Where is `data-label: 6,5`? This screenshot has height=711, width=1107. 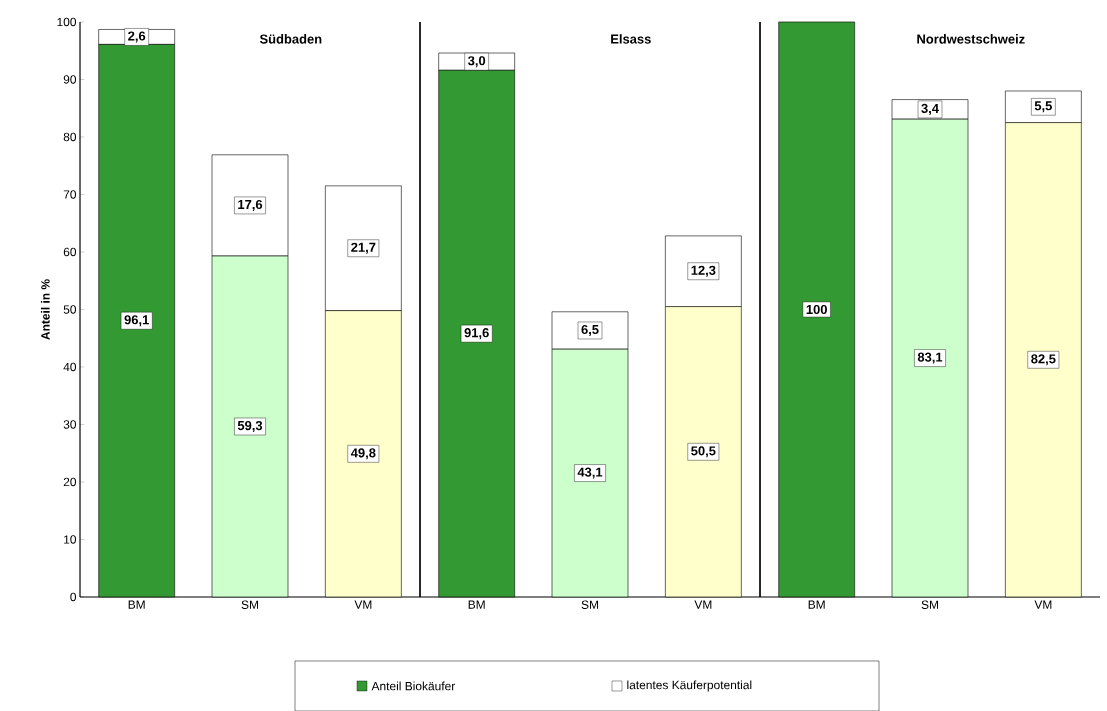
data-label: 6,5 is located at coordinates (590, 330).